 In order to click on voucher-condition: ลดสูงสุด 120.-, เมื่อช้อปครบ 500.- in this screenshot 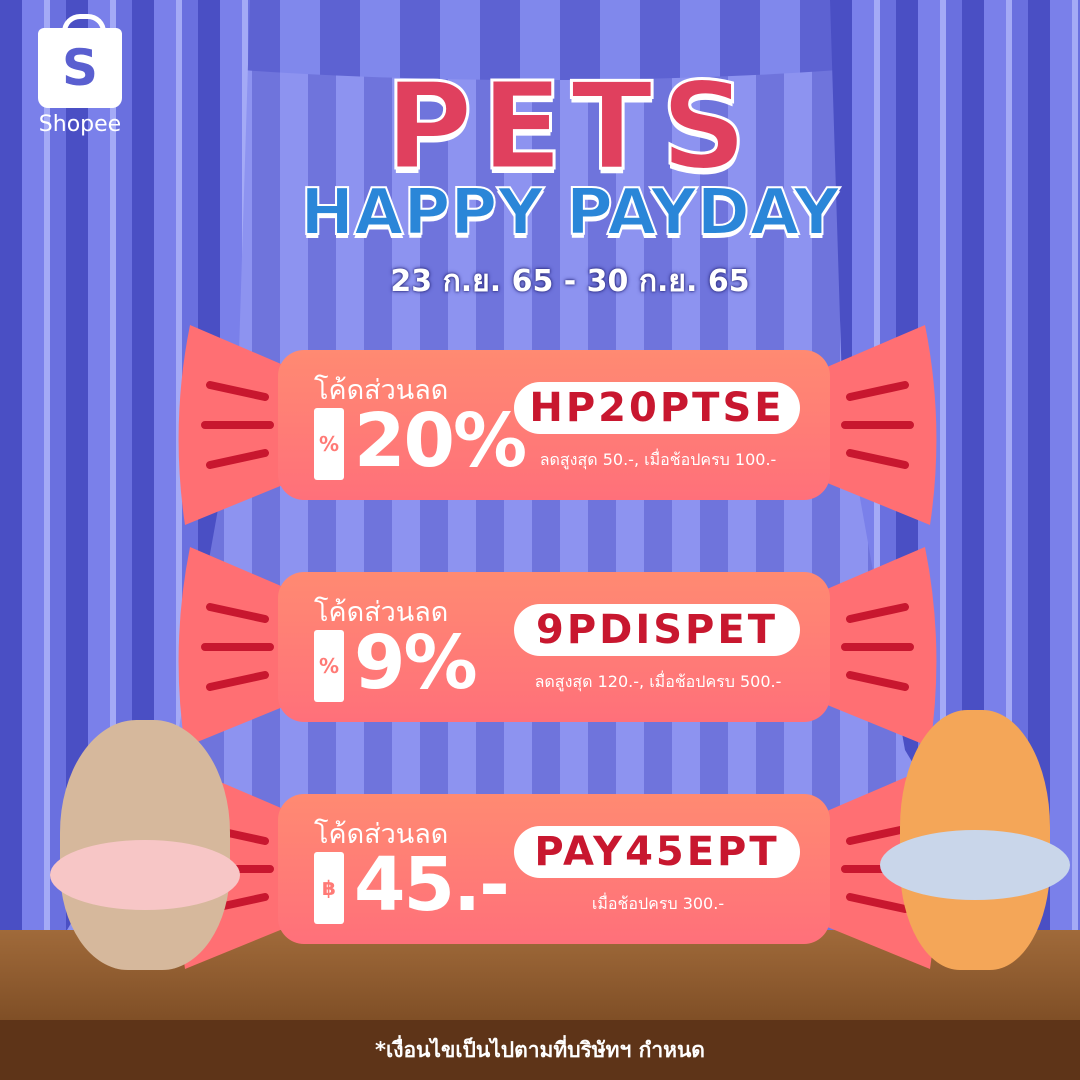, I will do `click(658, 681)`.